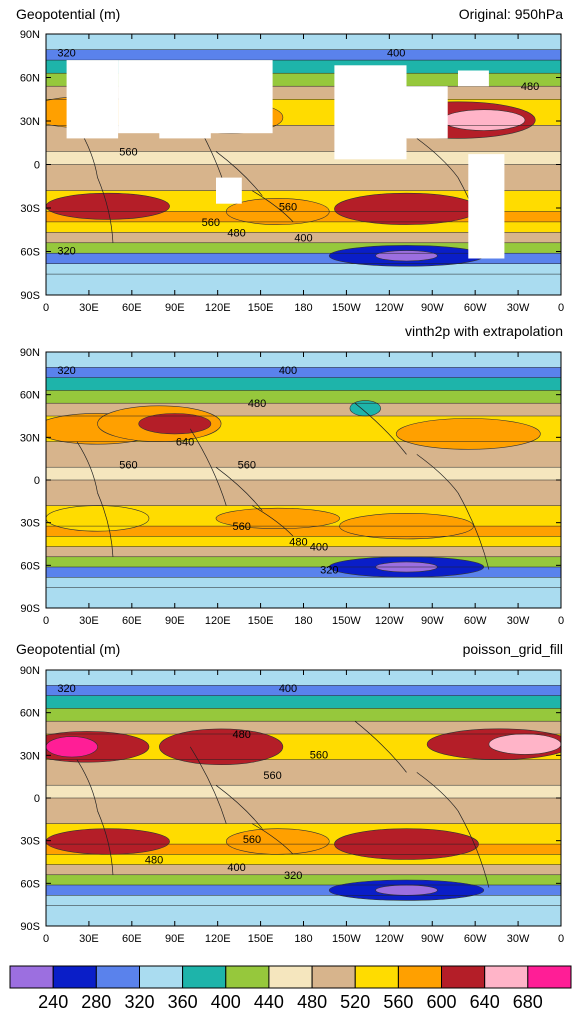  What do you see at coordinates (312, 1002) in the screenshot?
I see `colorbar-label: 480` at bounding box center [312, 1002].